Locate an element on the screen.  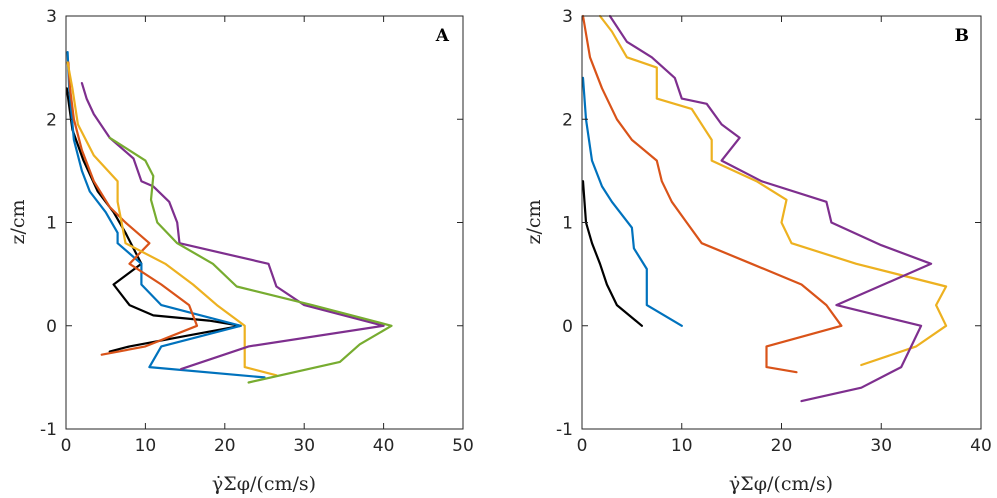
panel-a-series-orange-line is located at coordinates (133, 208).